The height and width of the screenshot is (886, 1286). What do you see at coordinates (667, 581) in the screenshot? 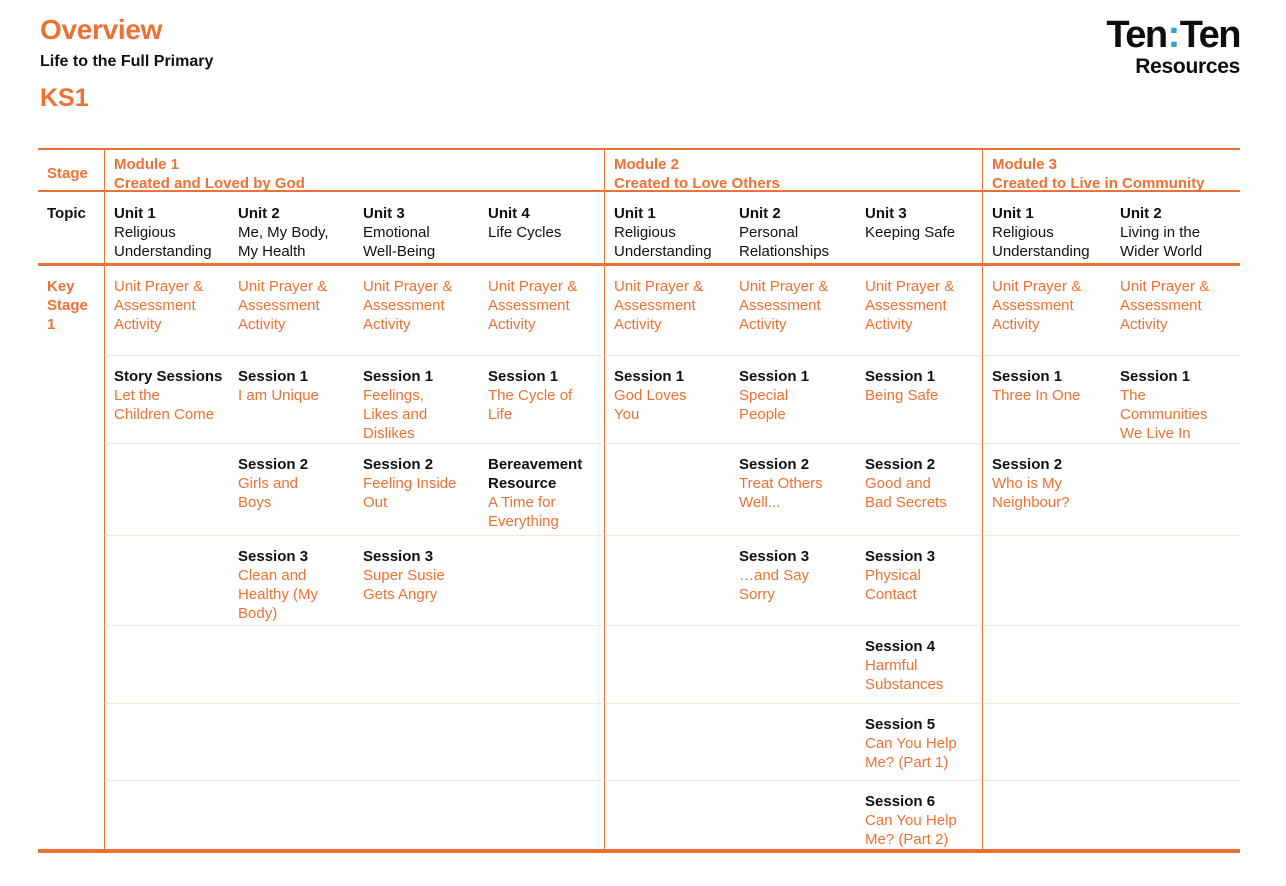
I see `session-cell-m2-u1-r3` at bounding box center [667, 581].